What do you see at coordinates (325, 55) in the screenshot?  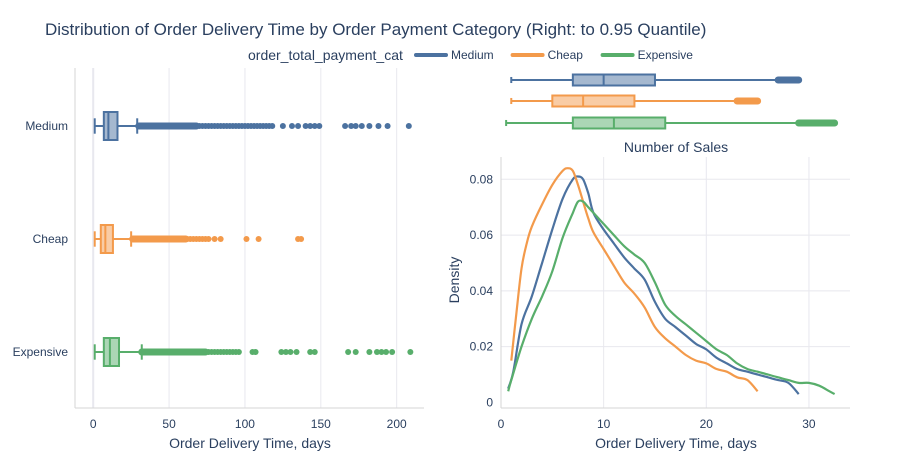 I see `legend-title: order_total_payment_cat` at bounding box center [325, 55].